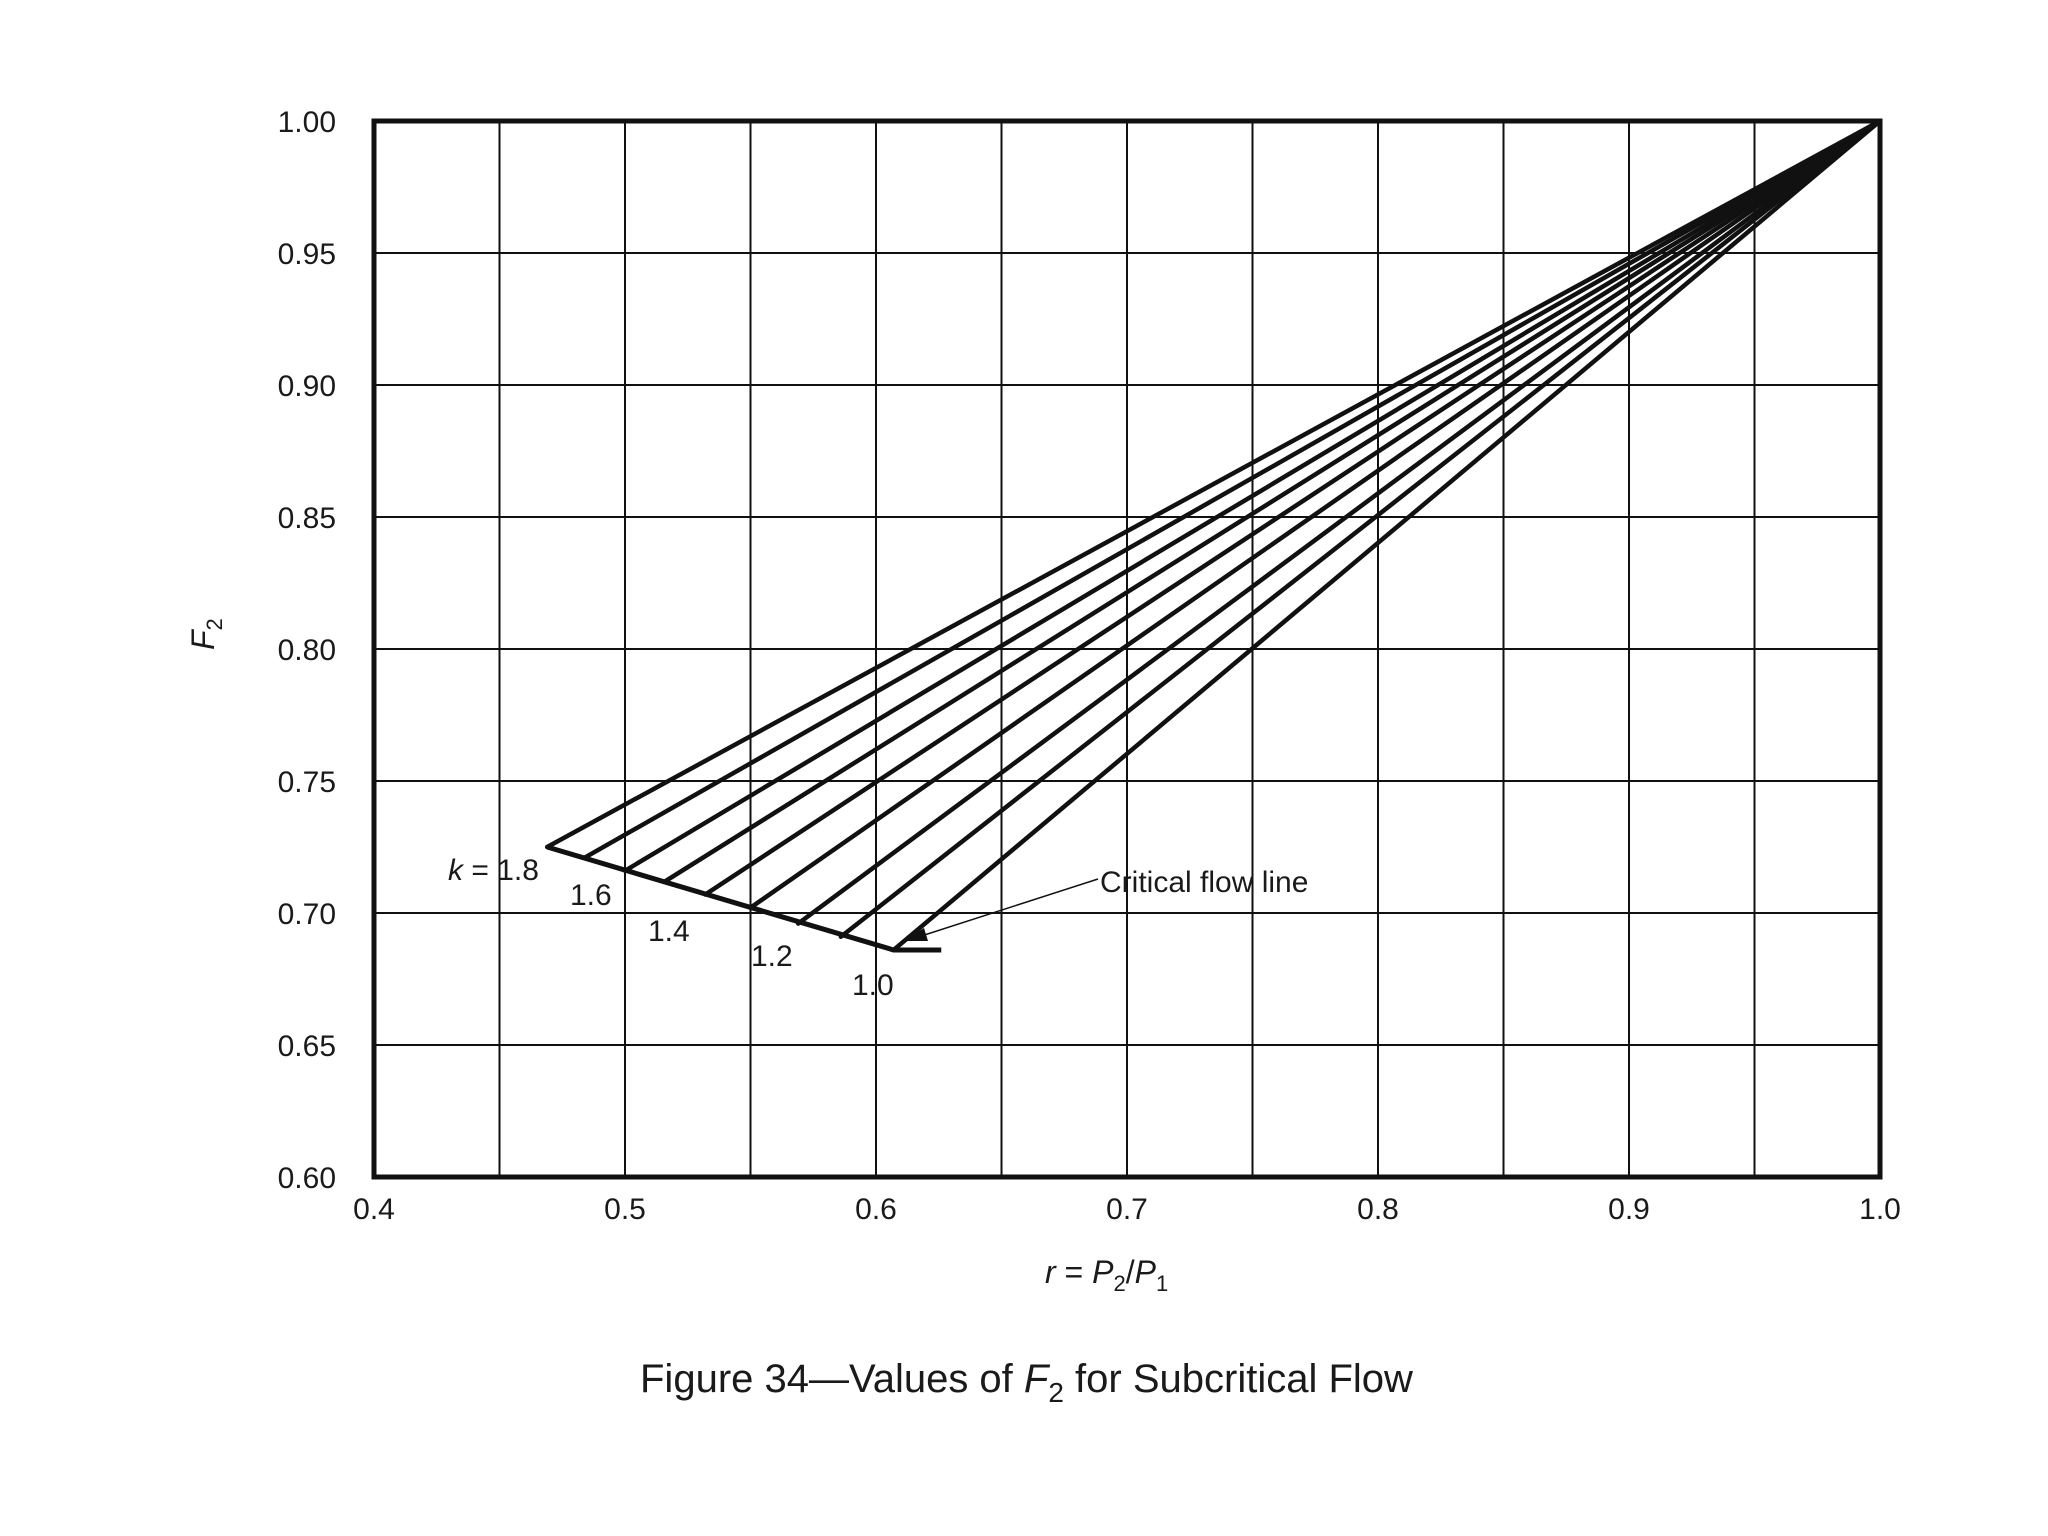  Describe the element at coordinates (1880, 1209) in the screenshot. I see `x-tick-label: 1.0` at that location.